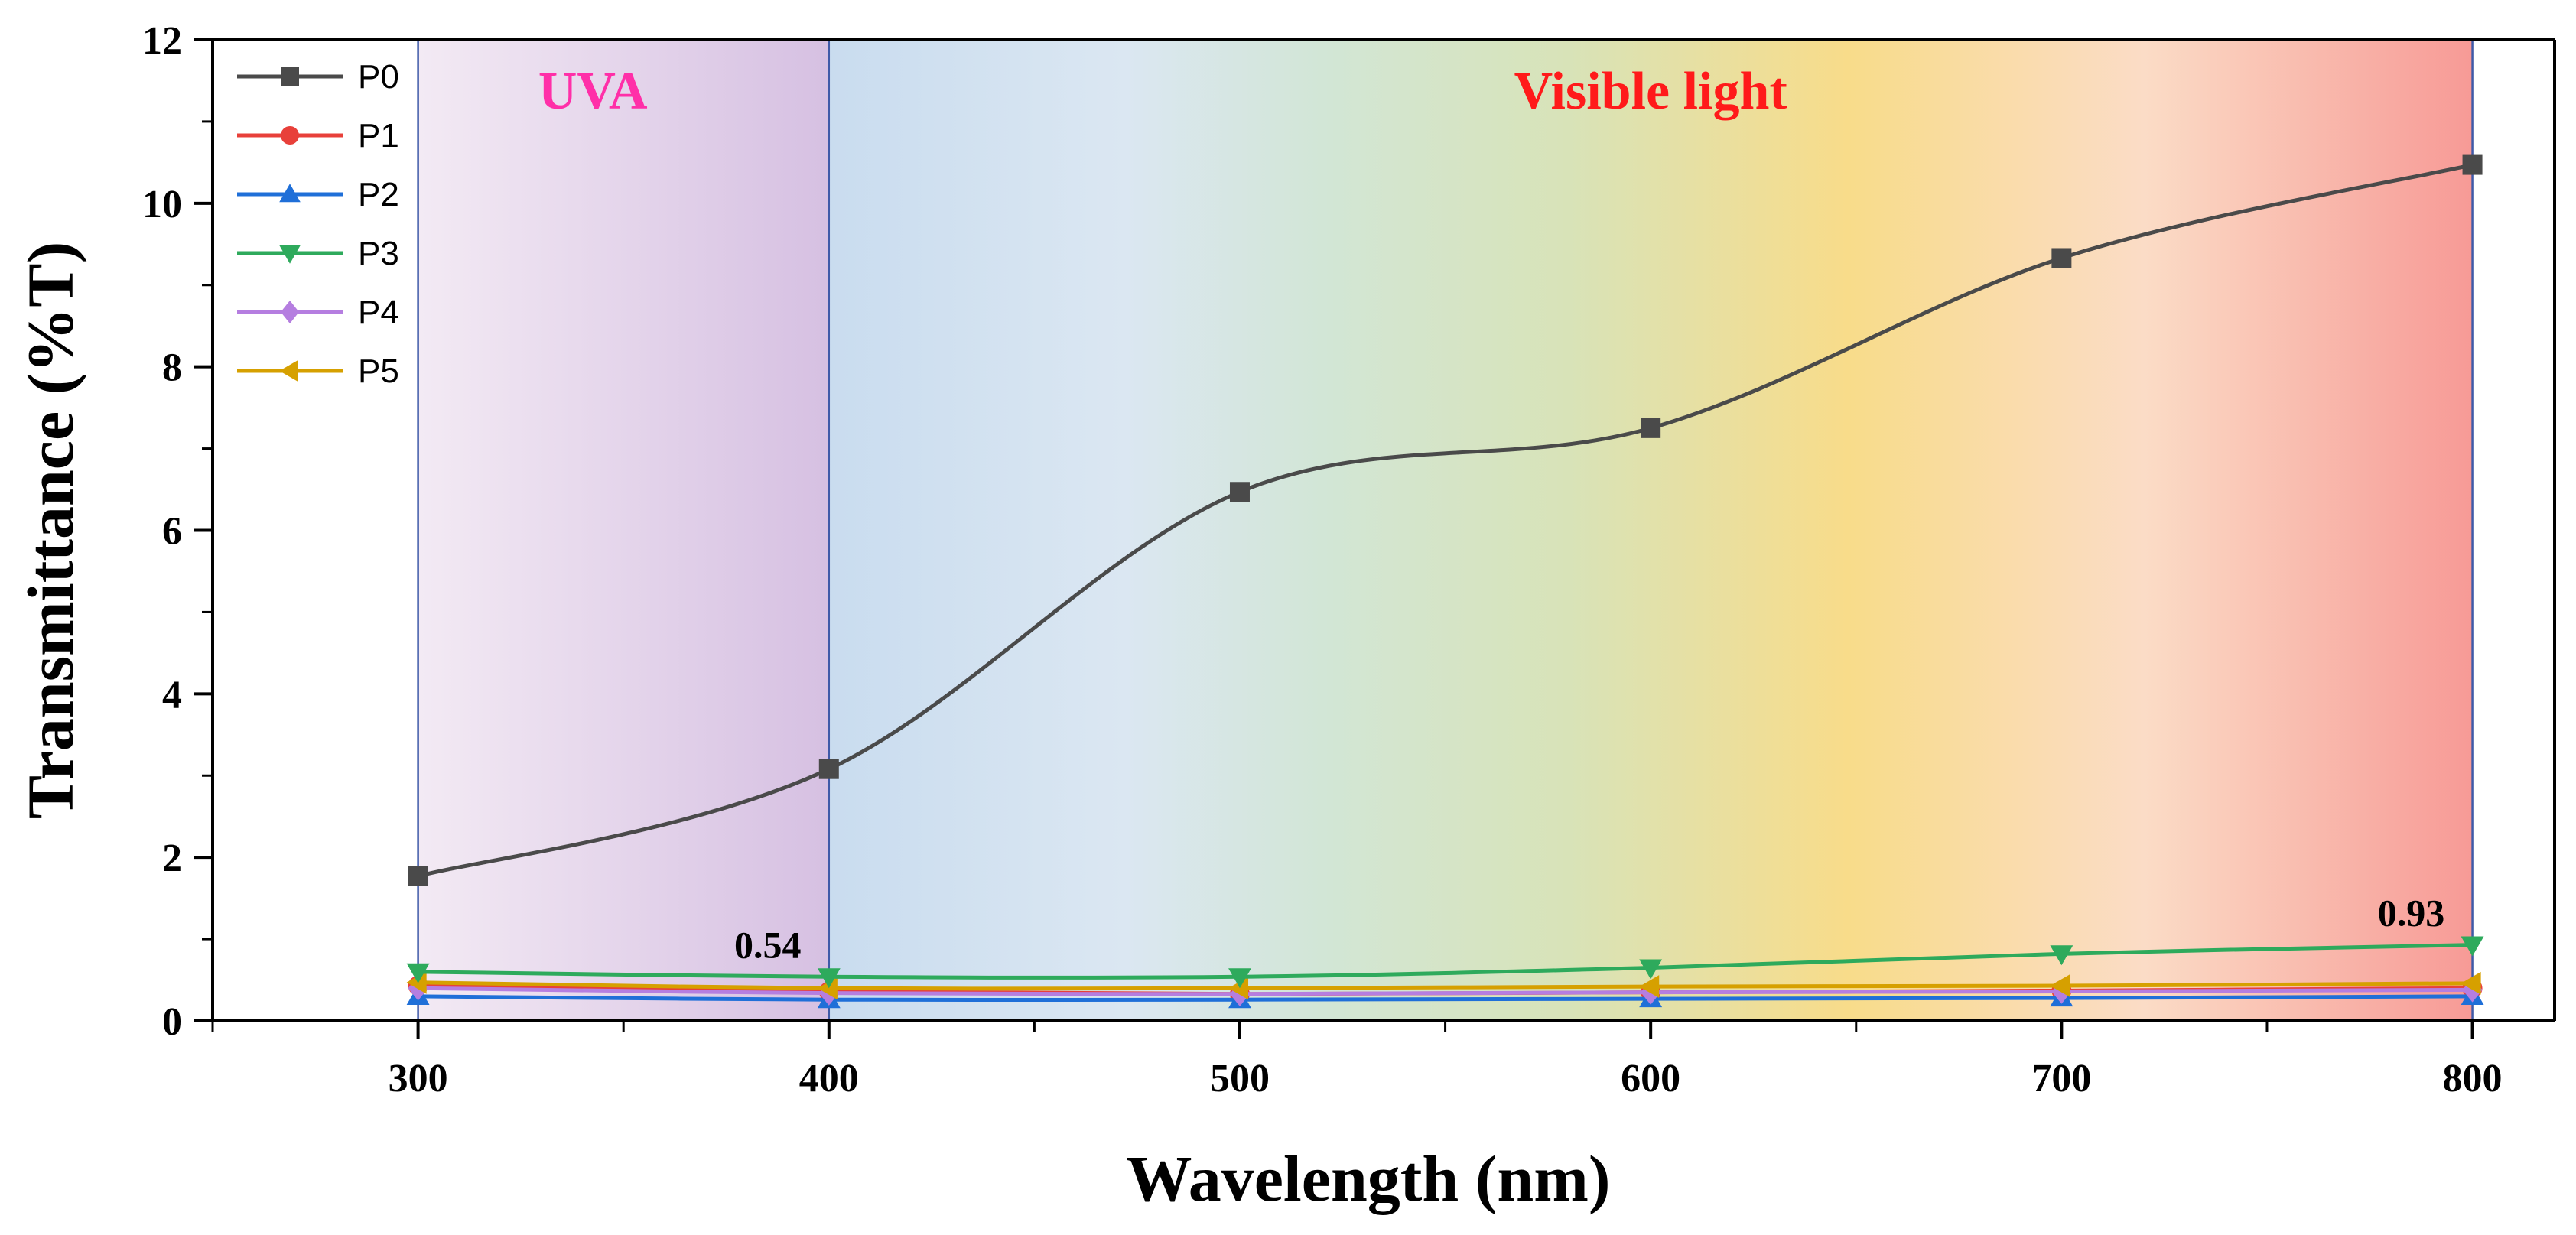 The height and width of the screenshot is (1235, 2576). Describe the element at coordinates (1368, 1178) in the screenshot. I see `x-axis-title: Wavelength (nm)` at that location.